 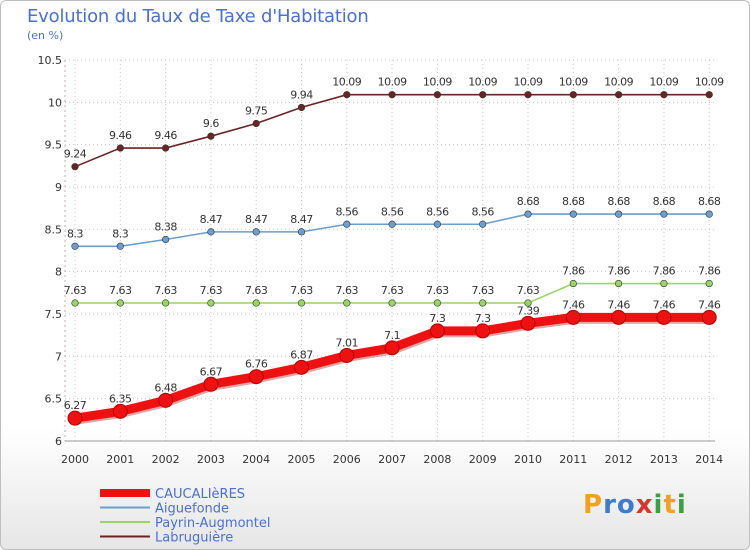 I want to click on proxiti-logo: Proxiti, so click(x=635, y=505).